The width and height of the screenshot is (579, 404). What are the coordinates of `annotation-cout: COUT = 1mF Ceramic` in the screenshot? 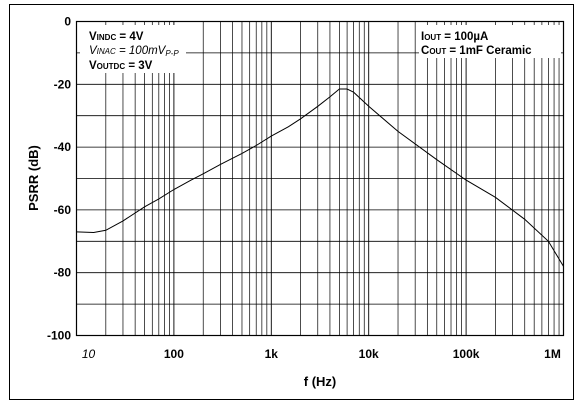 It's located at (476, 51).